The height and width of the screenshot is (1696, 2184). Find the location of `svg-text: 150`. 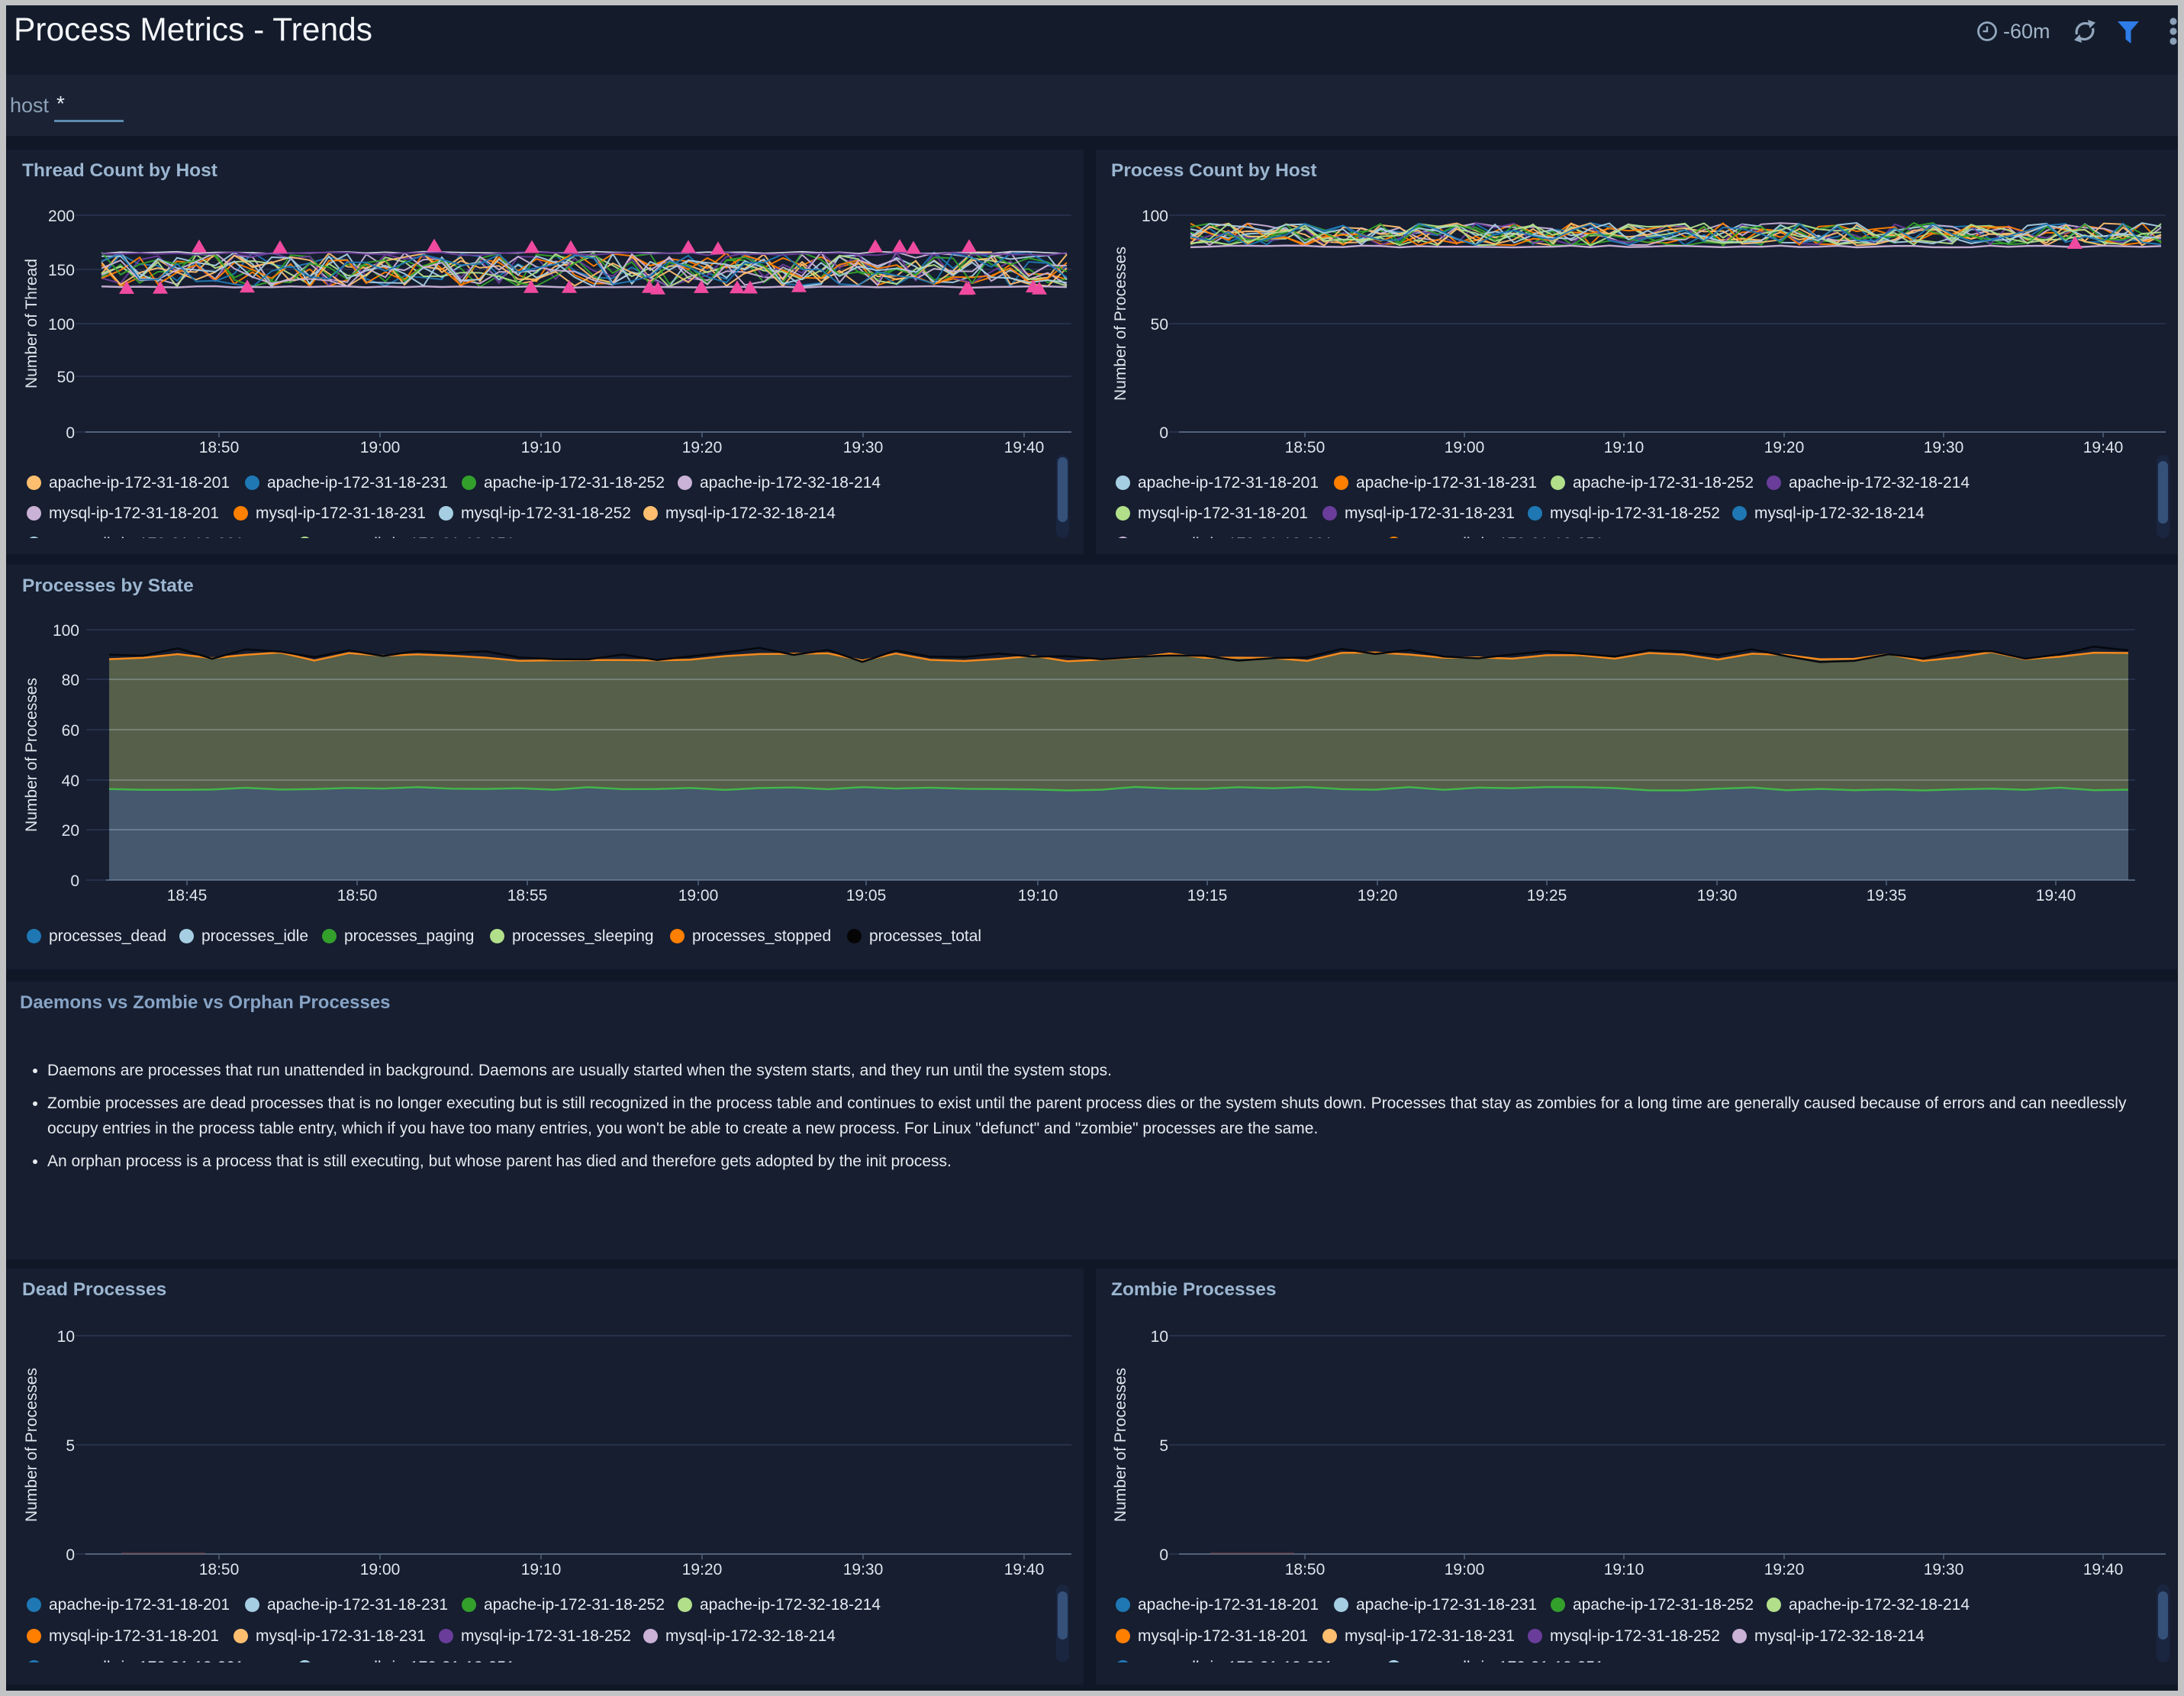

svg-text: 150 is located at coordinates (61, 271).